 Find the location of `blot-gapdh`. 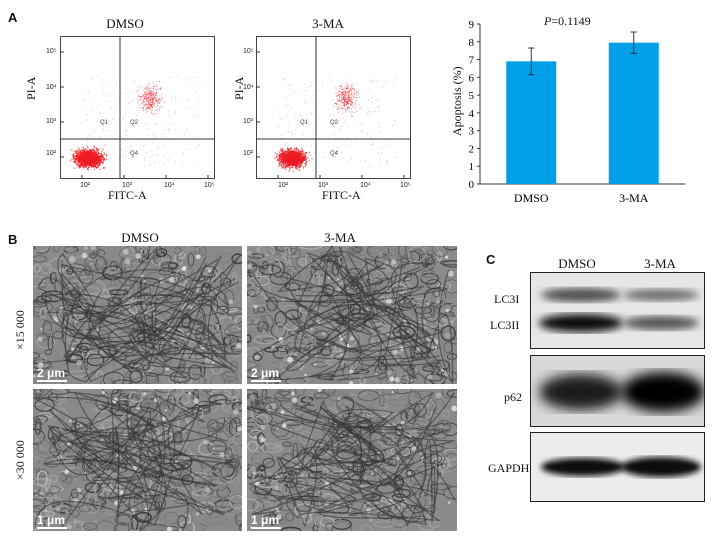

blot-gapdh is located at coordinates (617, 467).